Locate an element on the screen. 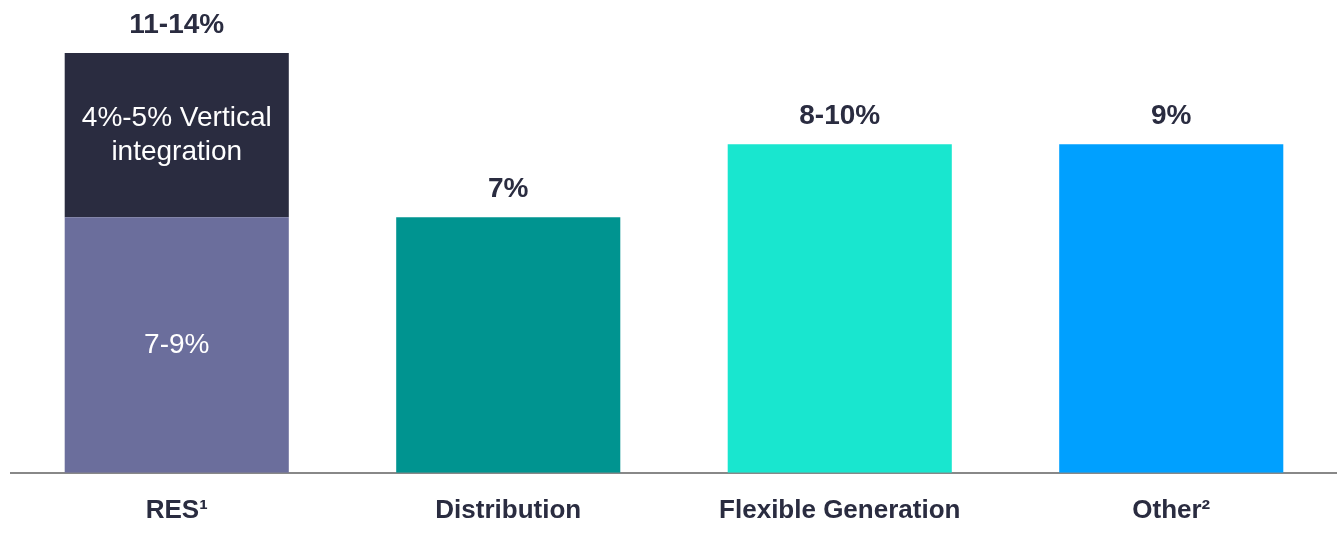 The image size is (1337, 552). total-label: 7% is located at coordinates (508, 187).